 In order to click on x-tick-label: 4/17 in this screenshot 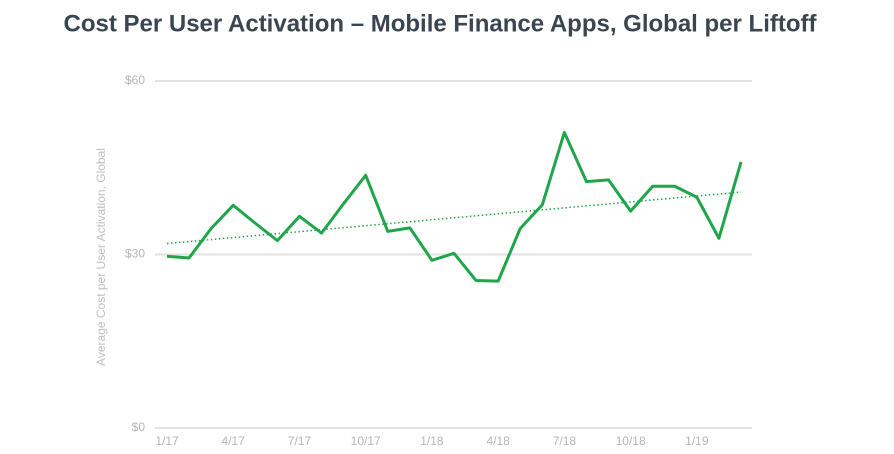, I will do `click(234, 441)`.